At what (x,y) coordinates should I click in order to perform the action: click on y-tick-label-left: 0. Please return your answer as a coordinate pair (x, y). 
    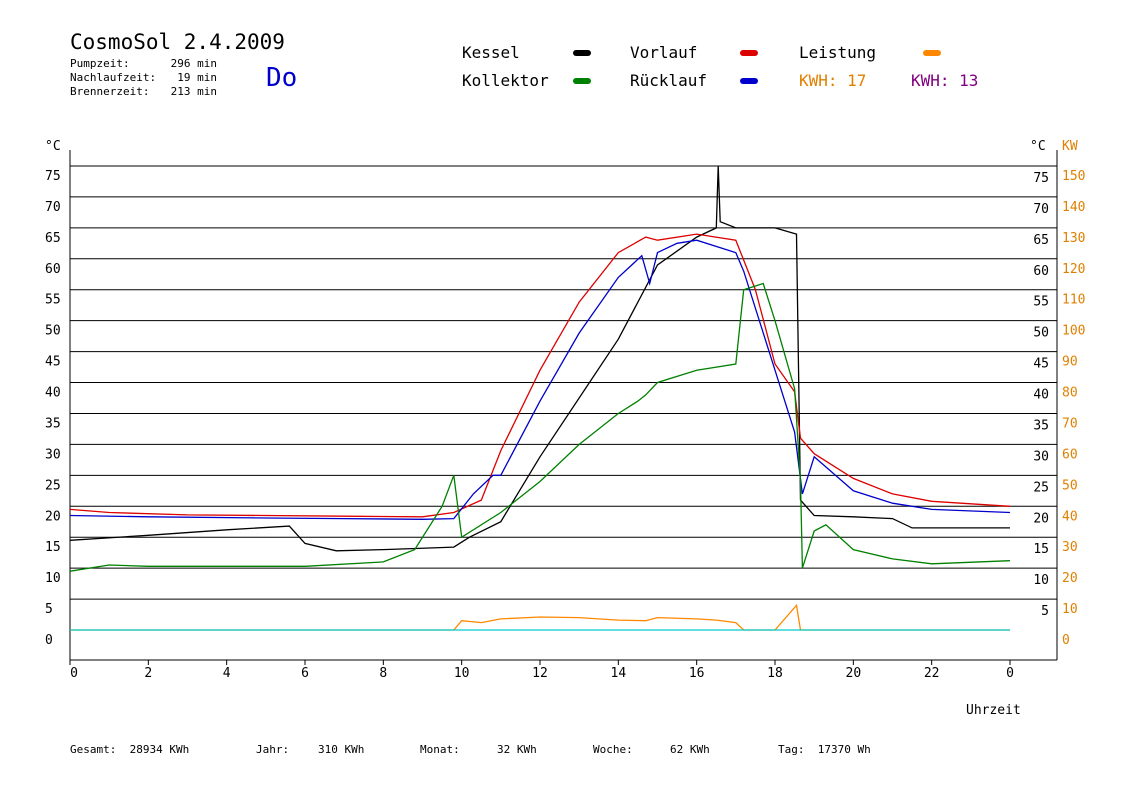
    Looking at the image, I should click on (49, 640).